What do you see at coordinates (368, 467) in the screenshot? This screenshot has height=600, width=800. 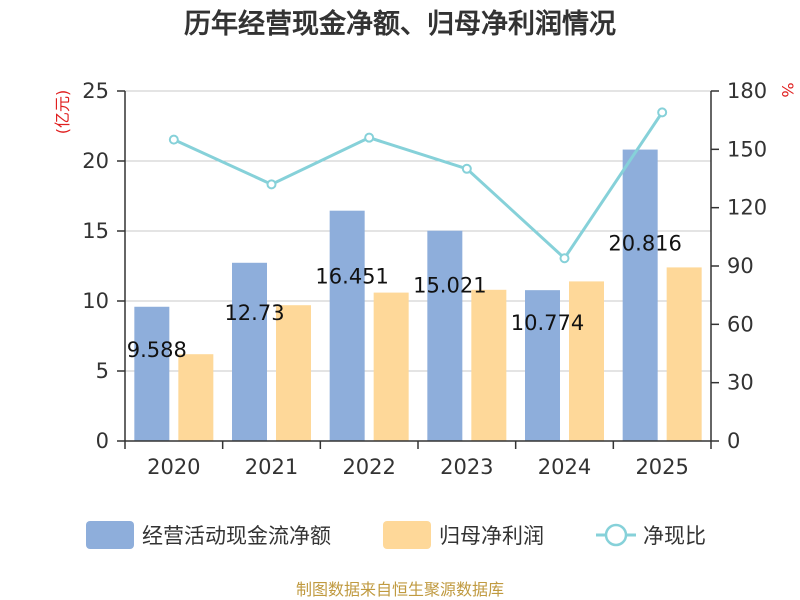 I see `x-axis-tick-label: 2022` at bounding box center [368, 467].